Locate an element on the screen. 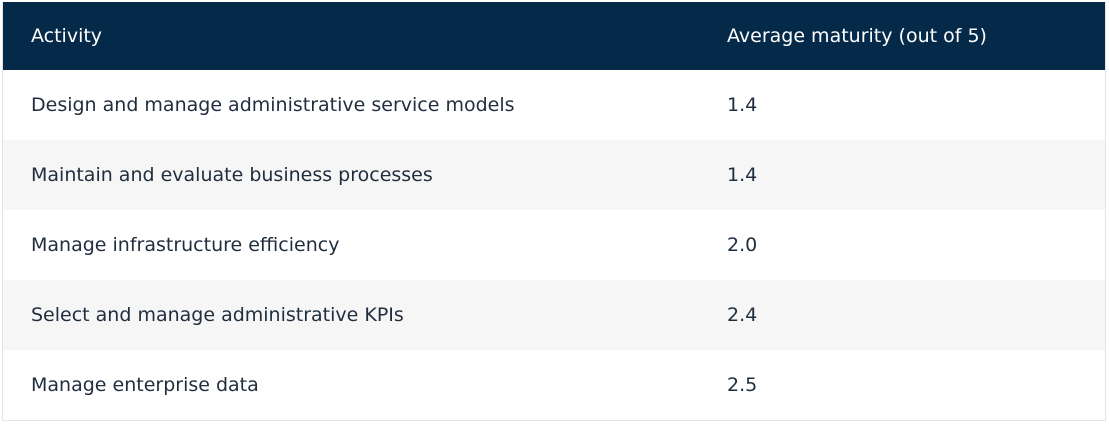 This screenshot has height=424, width=1109. cell-activity: Manage infrastructure efficiency is located at coordinates (185, 245).